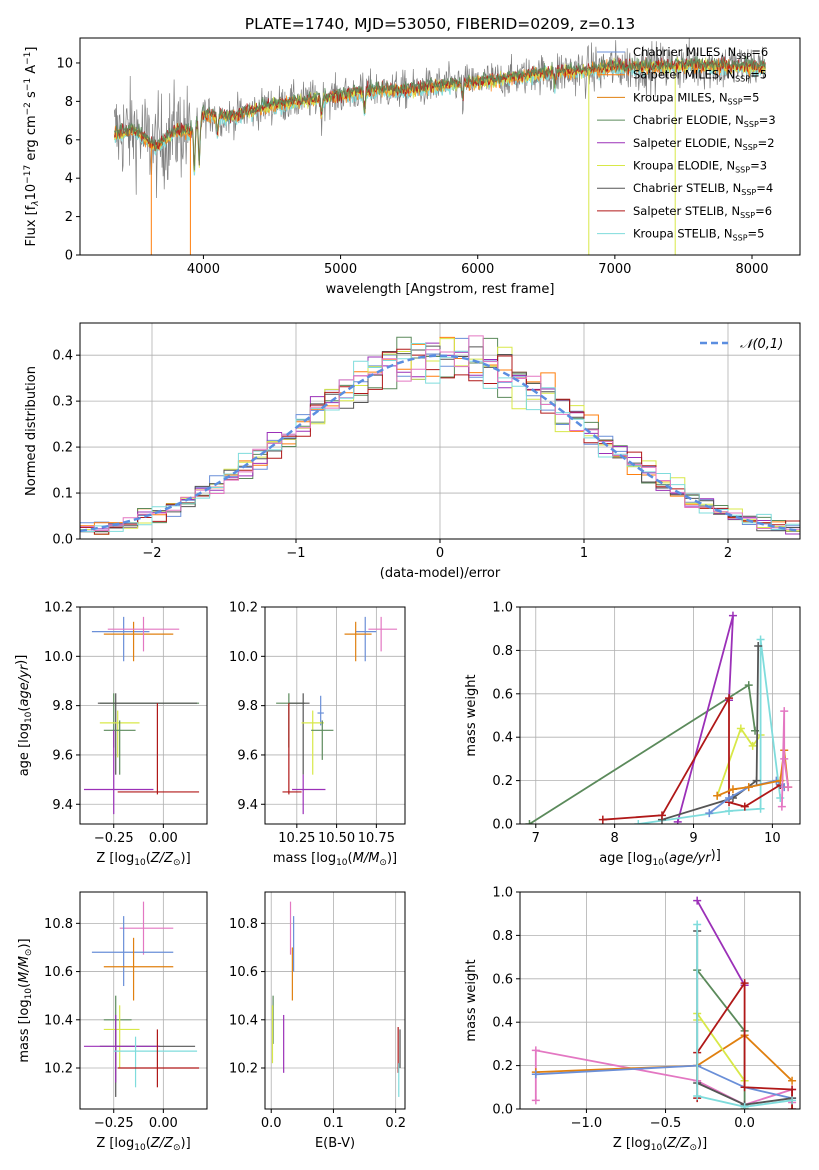  Describe the element at coordinates (31, 139) in the screenshot. I see `y-axis-label-part: erg cm` at that location.